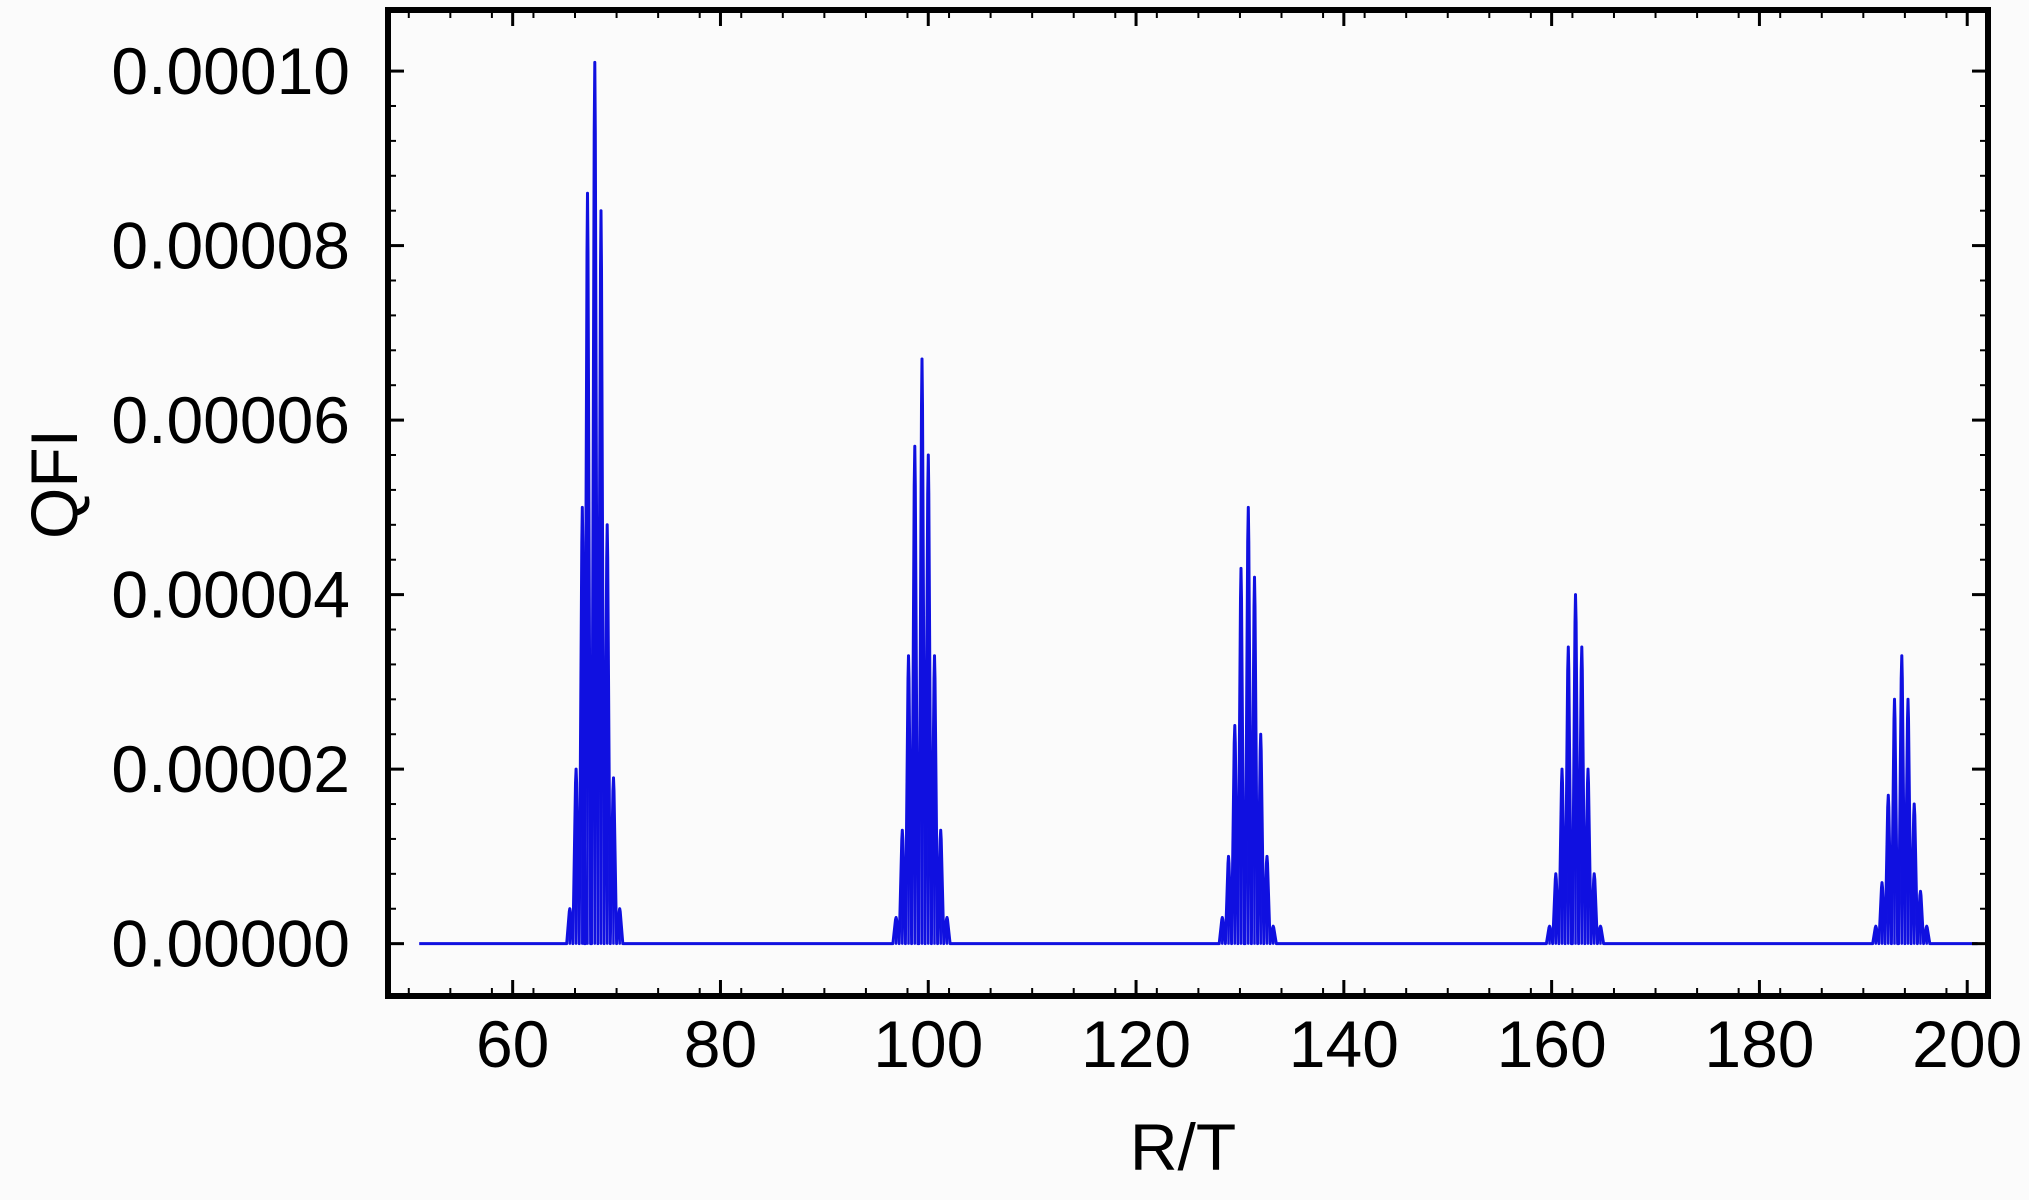  What do you see at coordinates (720, 1044) in the screenshot?
I see `x-tick-label: 80` at bounding box center [720, 1044].